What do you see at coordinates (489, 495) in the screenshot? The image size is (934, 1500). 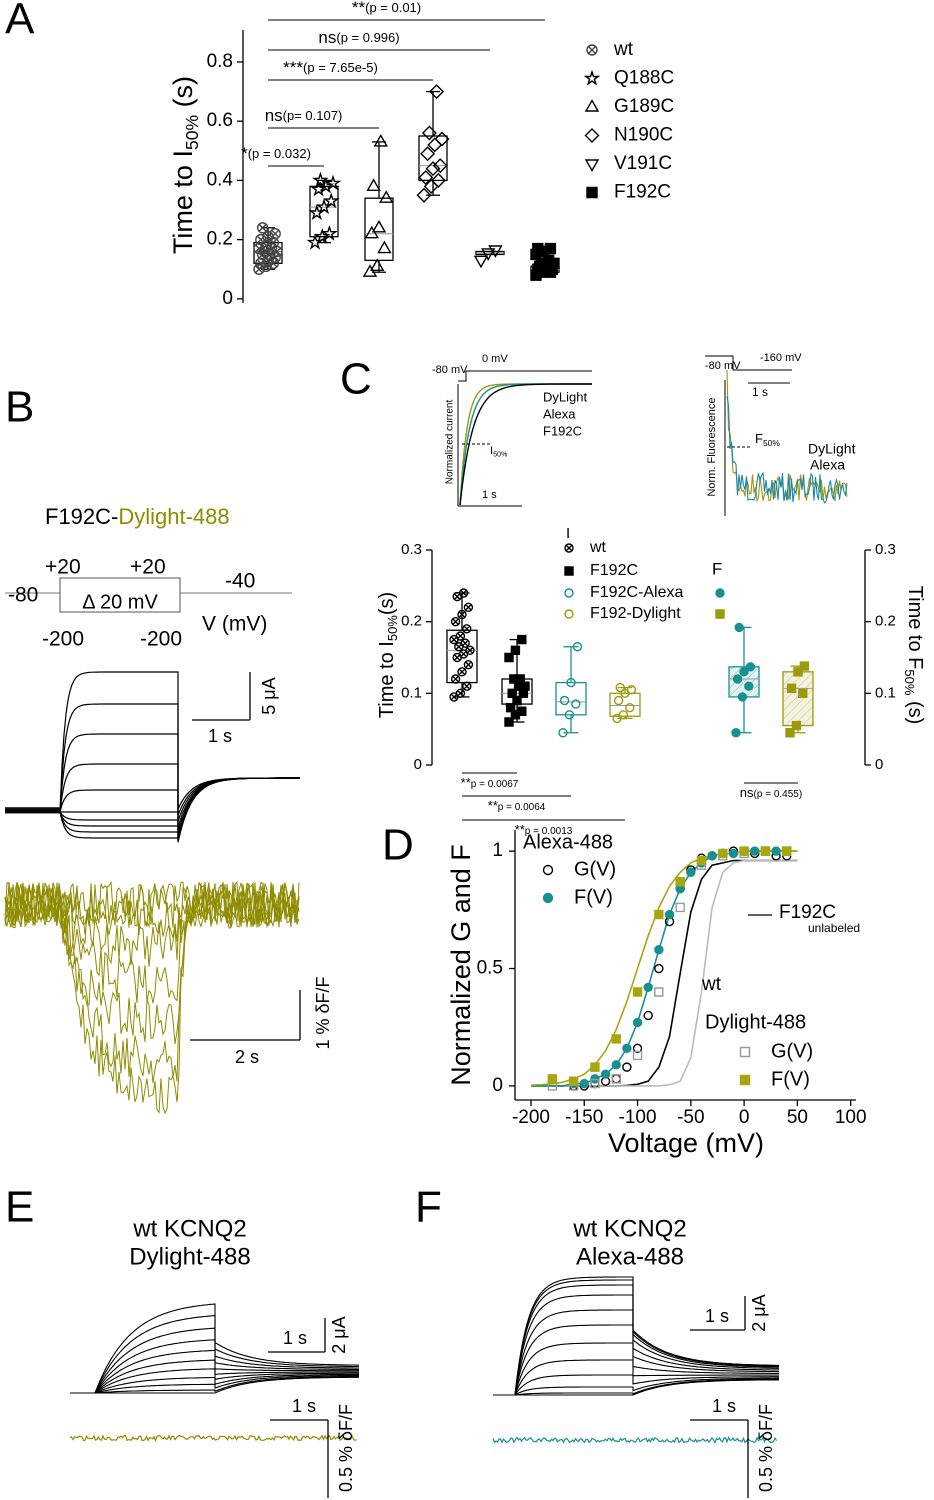 I see `inset-text: 1 s` at bounding box center [489, 495].